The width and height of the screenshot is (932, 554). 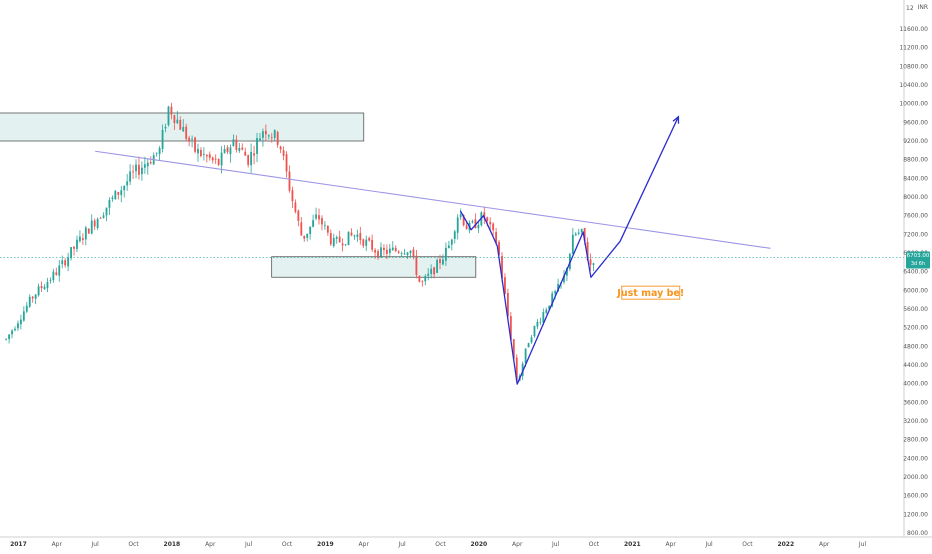 What do you see at coordinates (915, 346) in the screenshot?
I see `price-tick-label: 4800.00` at bounding box center [915, 346].